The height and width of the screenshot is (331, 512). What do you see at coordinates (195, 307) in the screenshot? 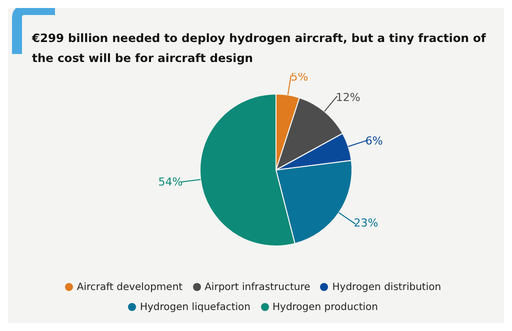
I see `legend-label: Hydrogen liquefaction` at bounding box center [195, 307].